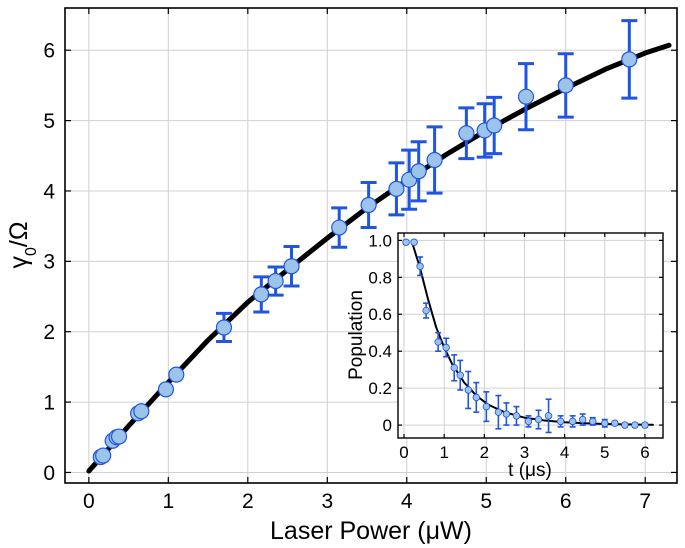  I want to click on inset-grid, so click(530, 335).